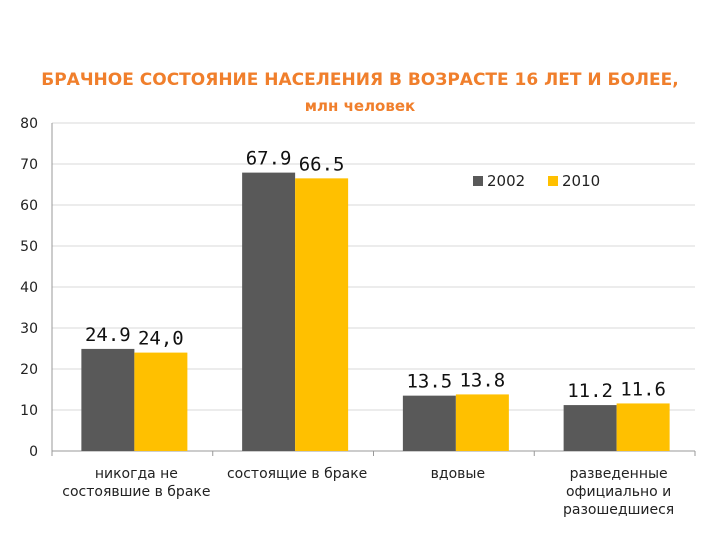 This screenshot has width=720, height=540. I want to click on category-label-line: разведенные, so click(619, 474).